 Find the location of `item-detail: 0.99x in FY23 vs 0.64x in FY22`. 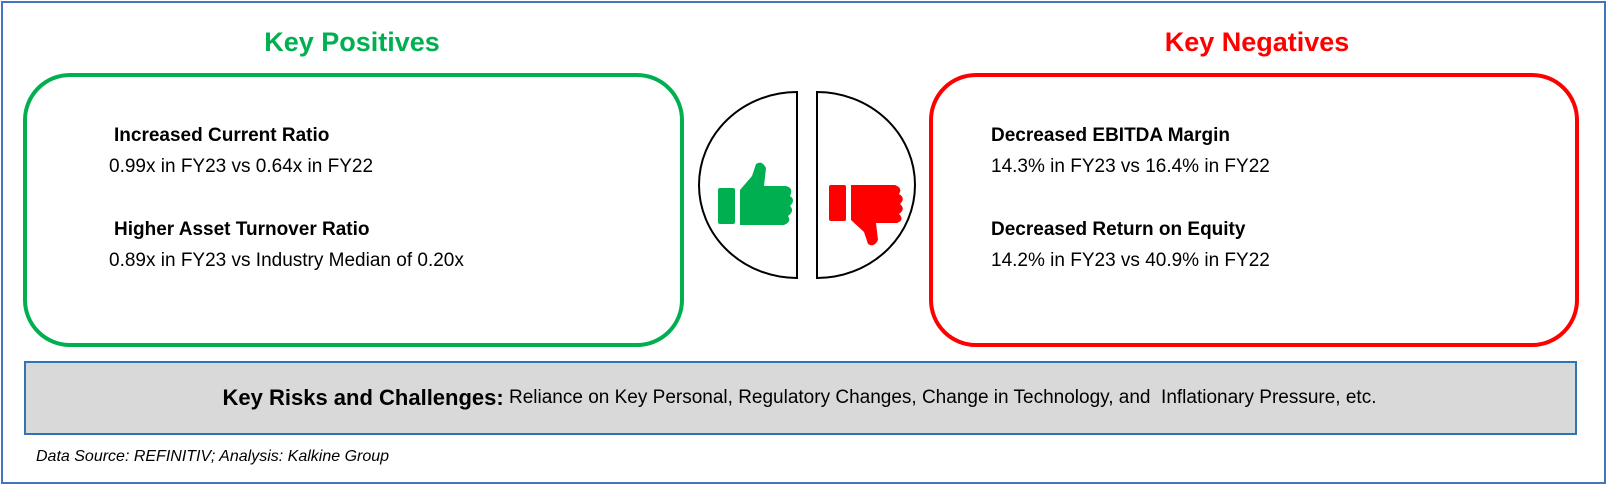

item-detail: 0.99x in FY23 vs 0.64x in FY22 is located at coordinates (241, 166).